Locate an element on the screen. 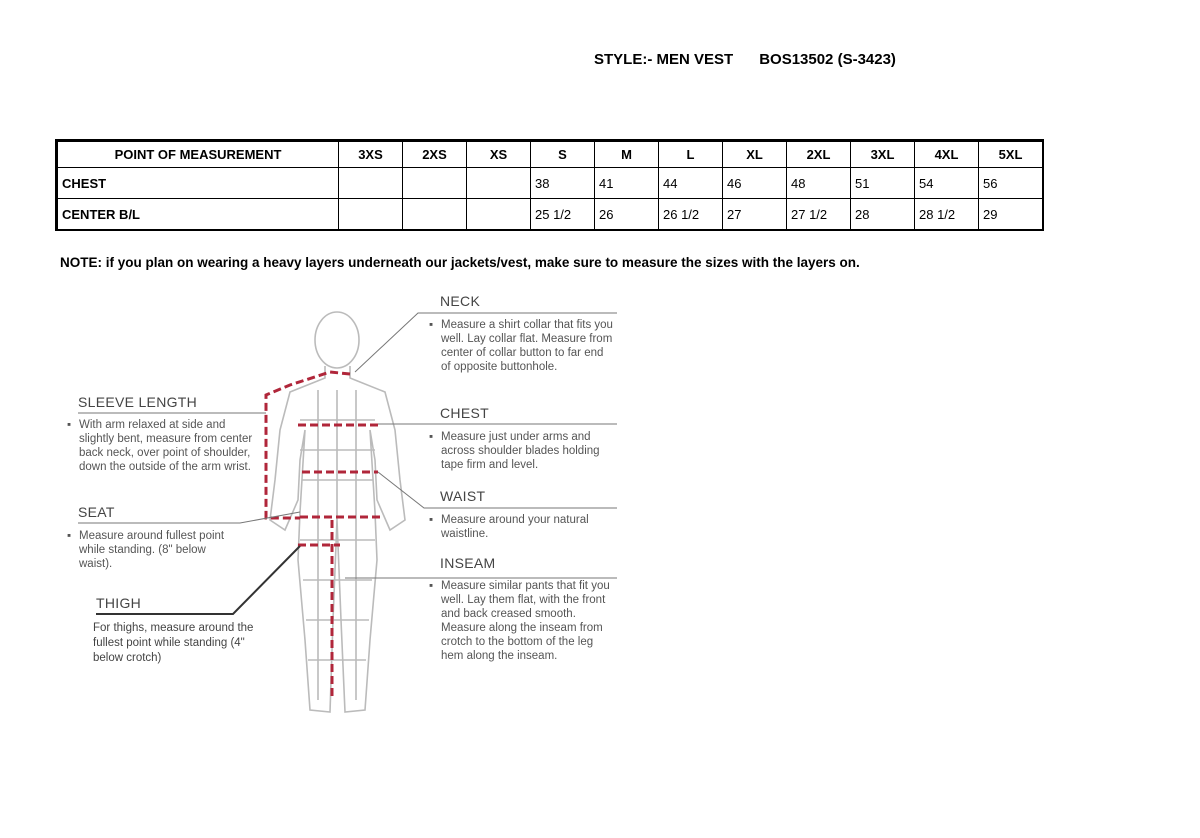 Image resolution: width=1200 pixels, height=838 pixels. header-cell: 2XS is located at coordinates (434, 153).